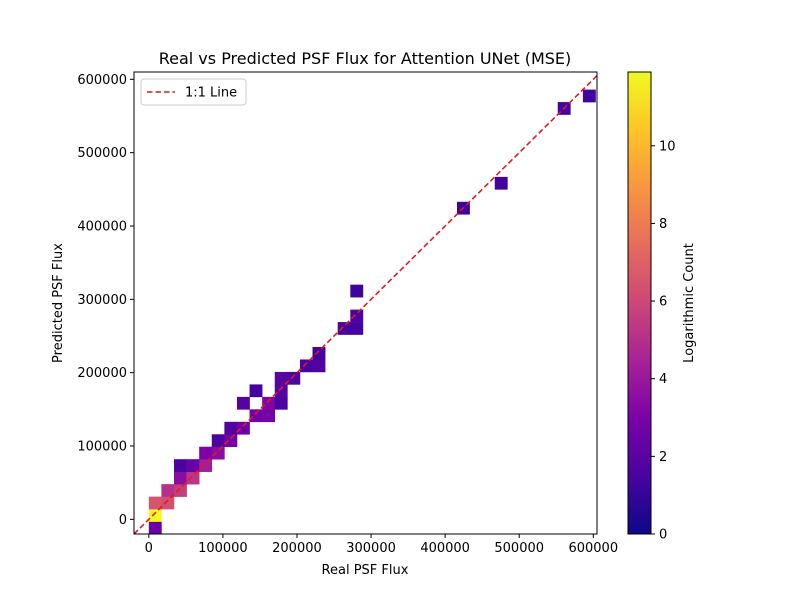  I want to click on x-axis-label: Real PSF Flux, so click(365, 570).